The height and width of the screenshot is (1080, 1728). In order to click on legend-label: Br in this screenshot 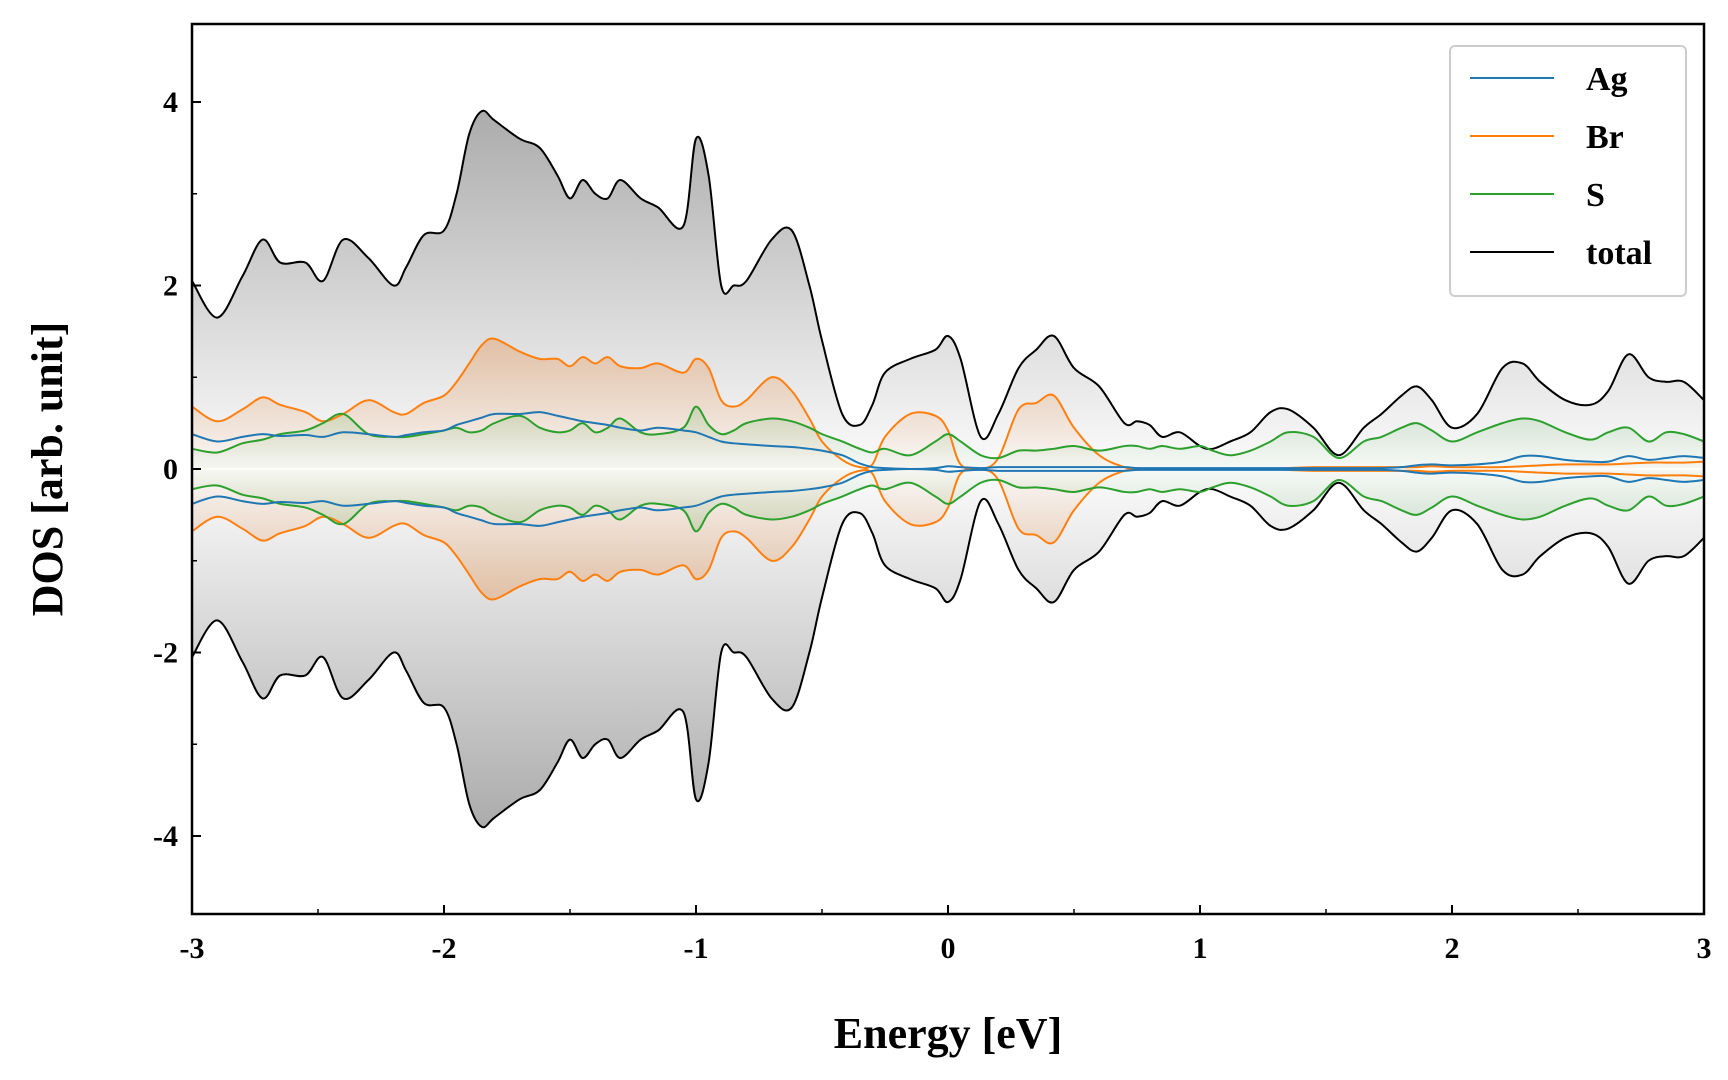, I will do `click(1605, 137)`.